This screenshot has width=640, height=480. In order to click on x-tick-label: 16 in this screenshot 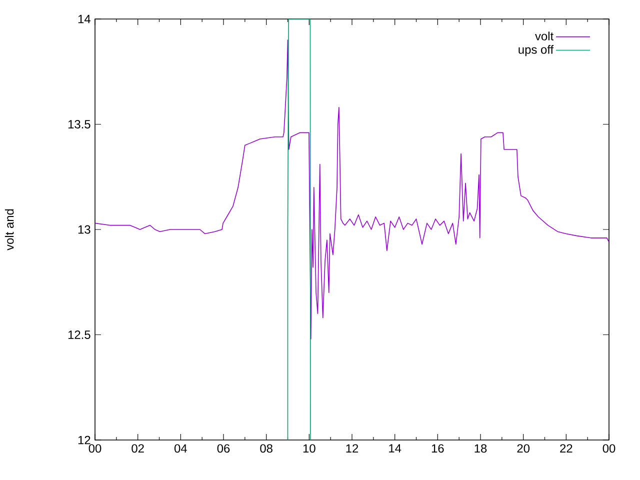, I will do `click(438, 448)`.